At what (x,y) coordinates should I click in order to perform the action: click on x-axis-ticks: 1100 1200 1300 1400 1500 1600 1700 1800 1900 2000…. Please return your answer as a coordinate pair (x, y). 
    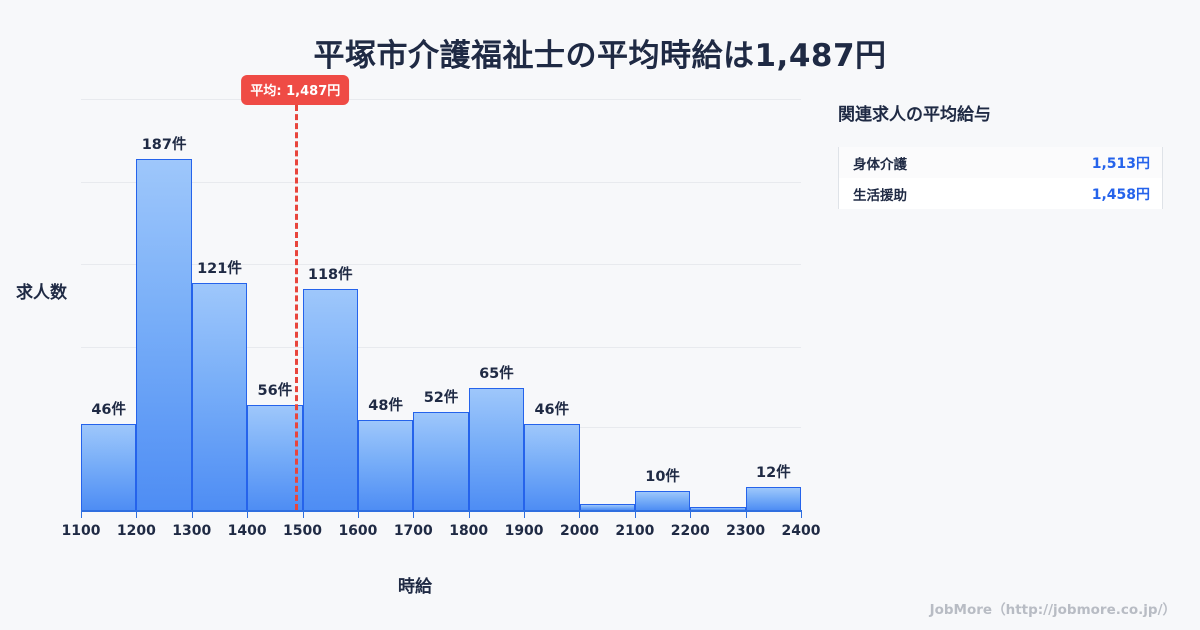
    Looking at the image, I should click on (441, 530).